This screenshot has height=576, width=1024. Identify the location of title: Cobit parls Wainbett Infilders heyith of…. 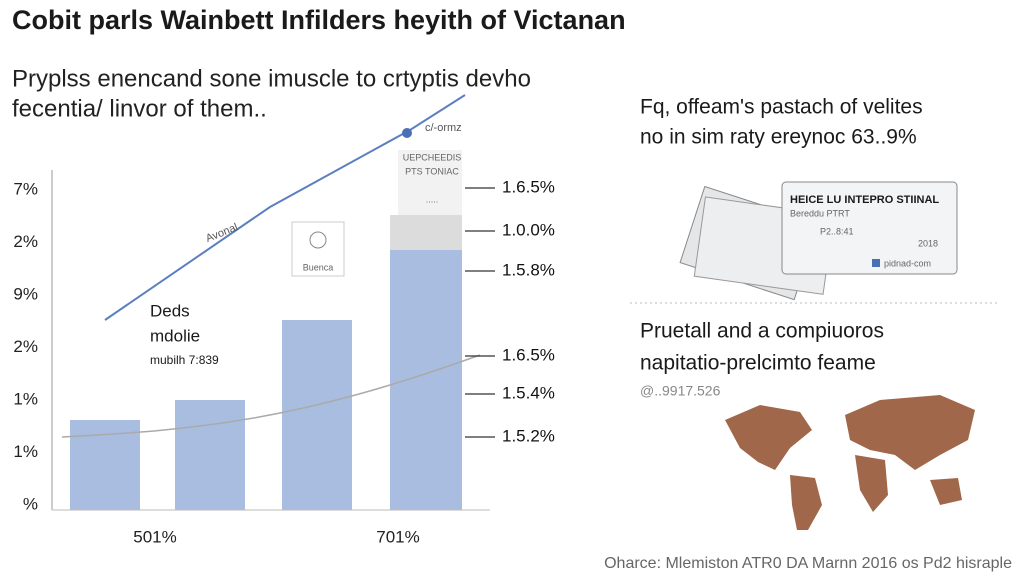
(319, 20).